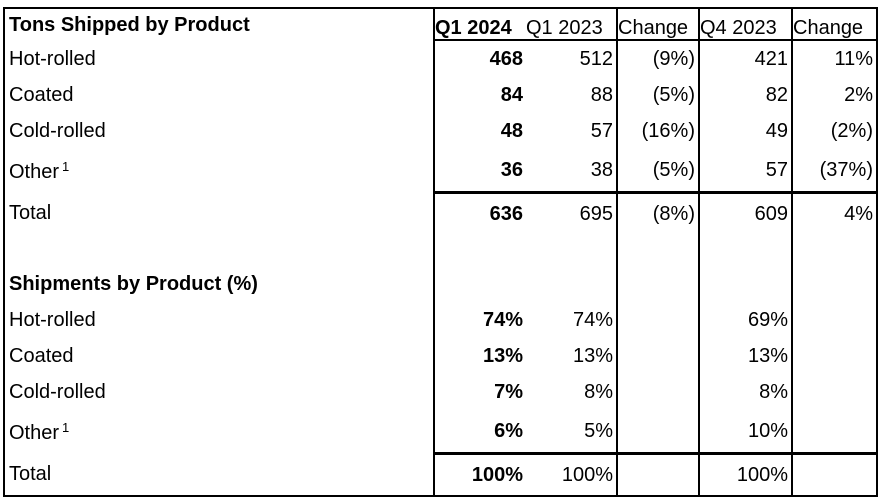 The width and height of the screenshot is (882, 499). What do you see at coordinates (745, 170) in the screenshot?
I see `cell-q4-2023: 57` at bounding box center [745, 170].